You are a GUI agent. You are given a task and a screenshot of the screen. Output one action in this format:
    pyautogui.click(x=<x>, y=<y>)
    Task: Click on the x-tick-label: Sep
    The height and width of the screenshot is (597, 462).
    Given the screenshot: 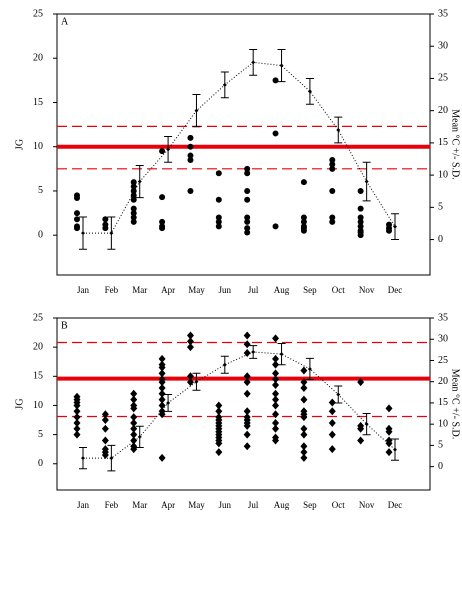 What is the action you would take?
    pyautogui.click(x=310, y=290)
    